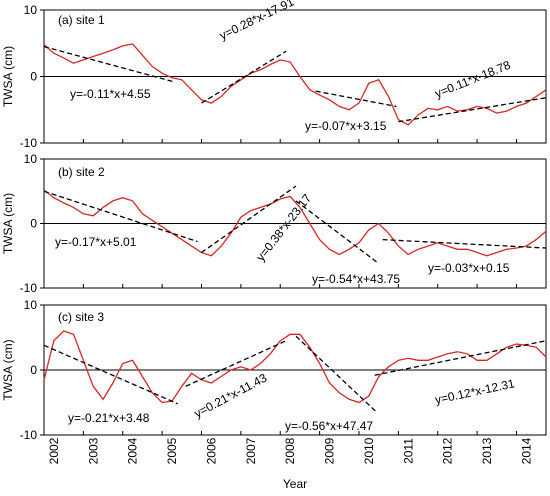 The height and width of the screenshot is (496, 550). What do you see at coordinates (93, 450) in the screenshot?
I see `x-tick-label: 2003` at bounding box center [93, 450].